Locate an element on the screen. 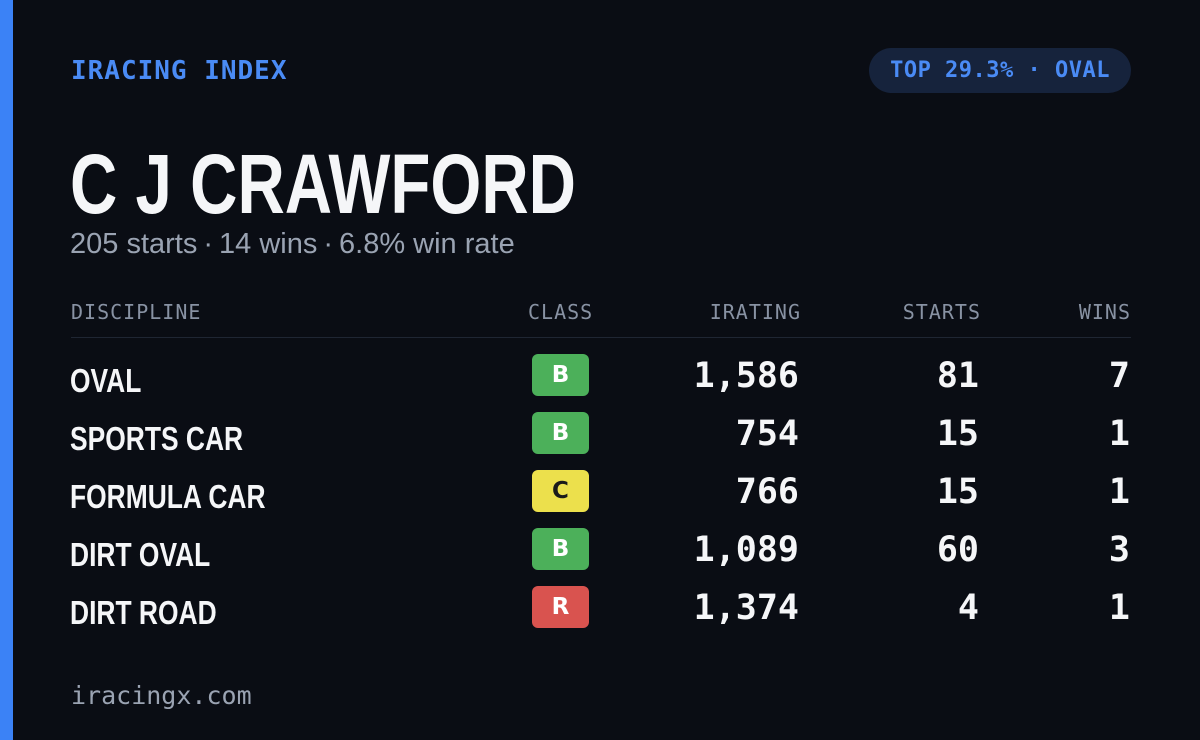 The height and width of the screenshot is (740, 1200). footer-url: iracingx.com is located at coordinates (161, 695).